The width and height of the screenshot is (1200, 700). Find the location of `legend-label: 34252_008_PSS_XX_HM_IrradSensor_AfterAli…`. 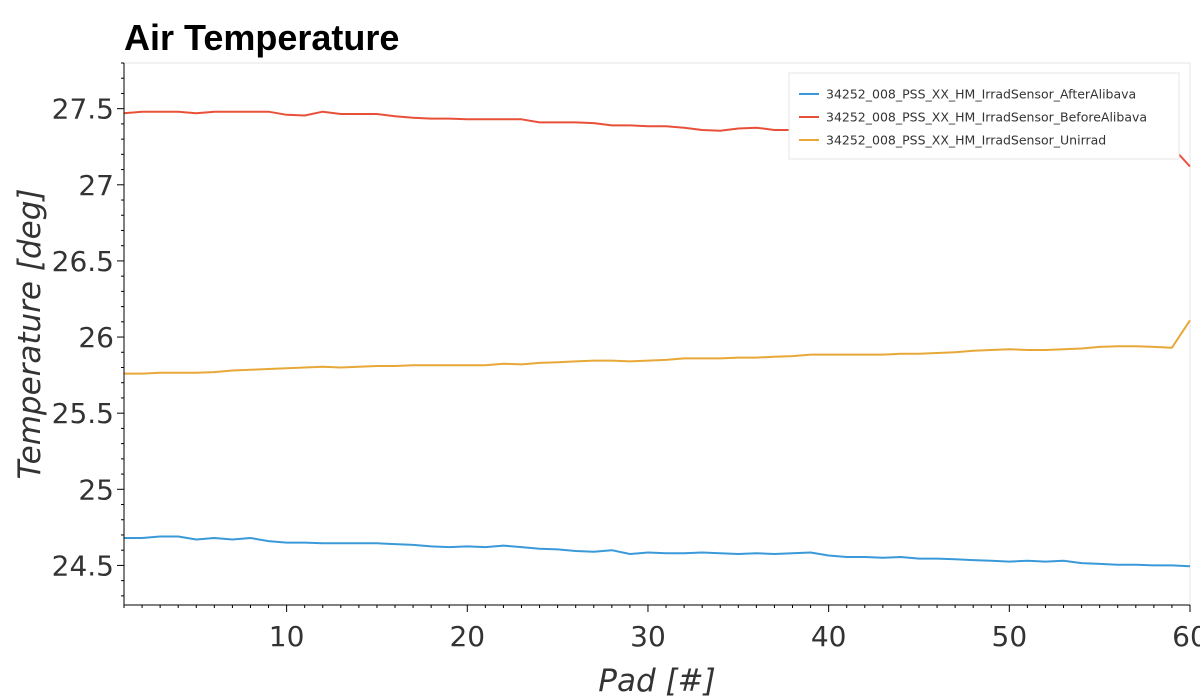

legend-label: 34252_008_PSS_XX_HM_IrradSensor_AfterAli… is located at coordinates (981, 94).